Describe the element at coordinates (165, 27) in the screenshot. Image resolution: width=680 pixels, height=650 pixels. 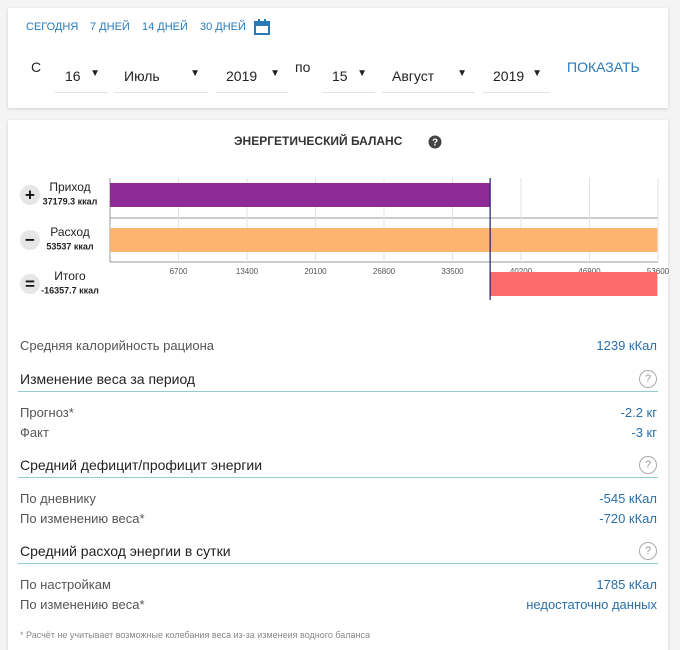
I see `period-button: 14 ДНЕЙ` at that location.